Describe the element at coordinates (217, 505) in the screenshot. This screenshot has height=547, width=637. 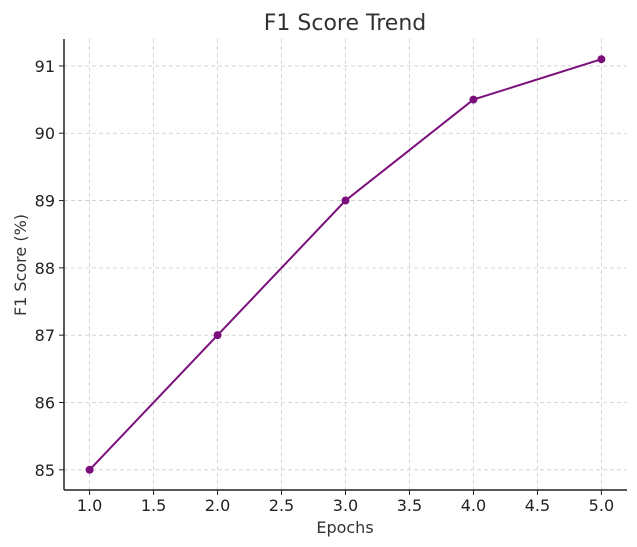
I see `x-tick-label: 2.0` at that location.